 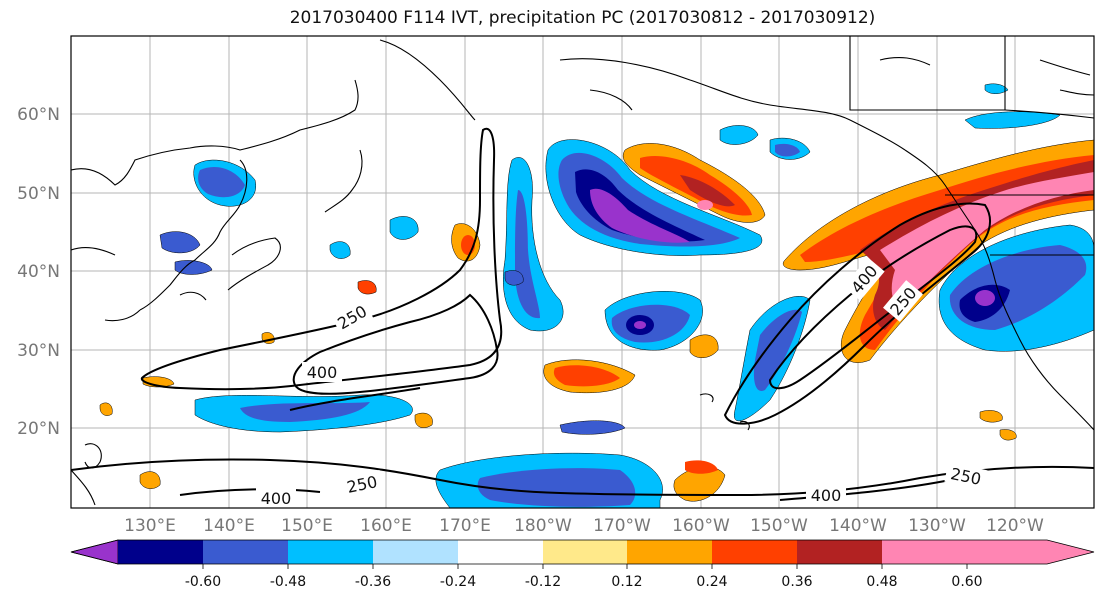 What do you see at coordinates (38, 115) in the screenshot?
I see `lat-label: 60°N` at bounding box center [38, 115].